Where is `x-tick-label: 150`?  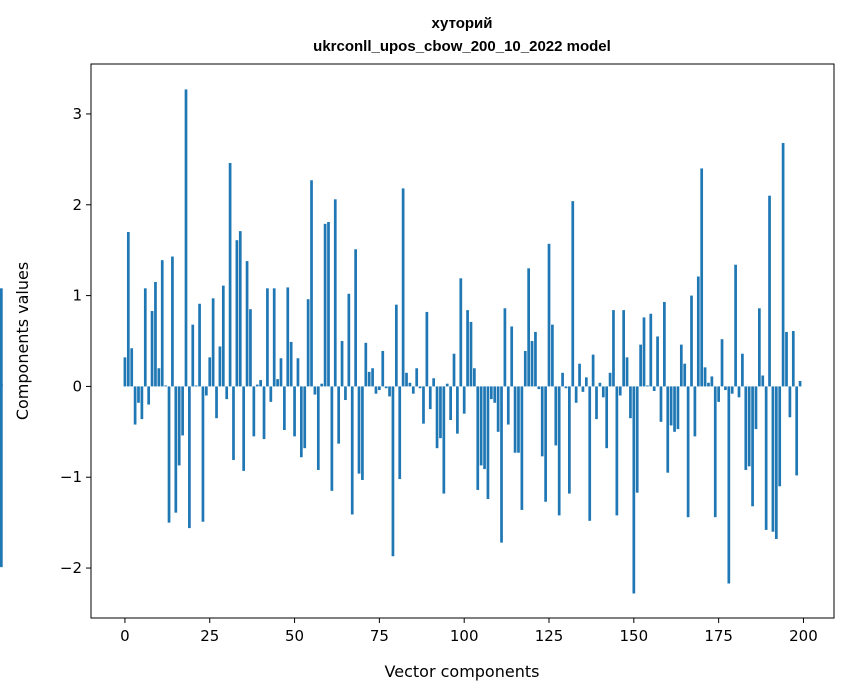 x-tick-label: 150 is located at coordinates (634, 636).